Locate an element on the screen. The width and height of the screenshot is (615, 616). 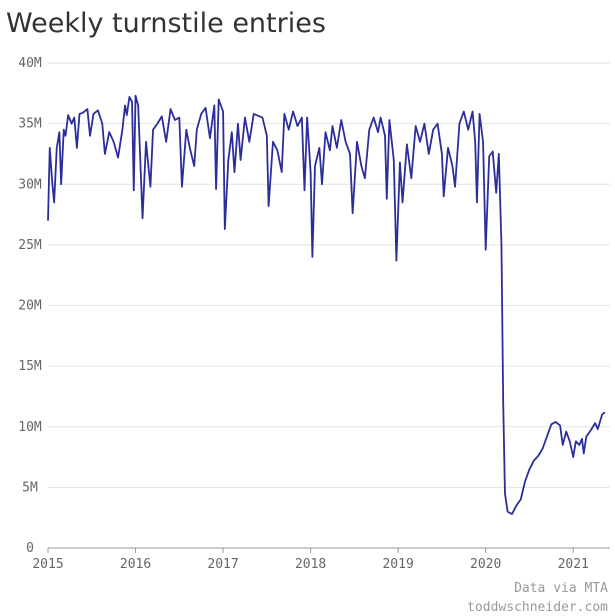
chart-title: Weekly turnstile entries is located at coordinates (166, 23).